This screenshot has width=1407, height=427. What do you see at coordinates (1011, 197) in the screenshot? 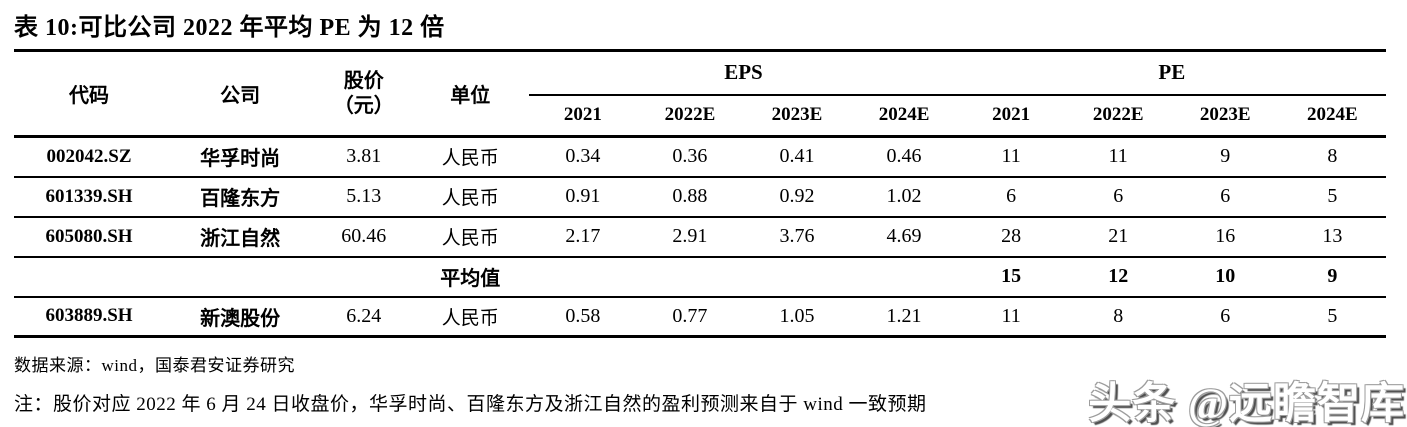
I see `cell-pe-2021: 6` at bounding box center [1011, 197].